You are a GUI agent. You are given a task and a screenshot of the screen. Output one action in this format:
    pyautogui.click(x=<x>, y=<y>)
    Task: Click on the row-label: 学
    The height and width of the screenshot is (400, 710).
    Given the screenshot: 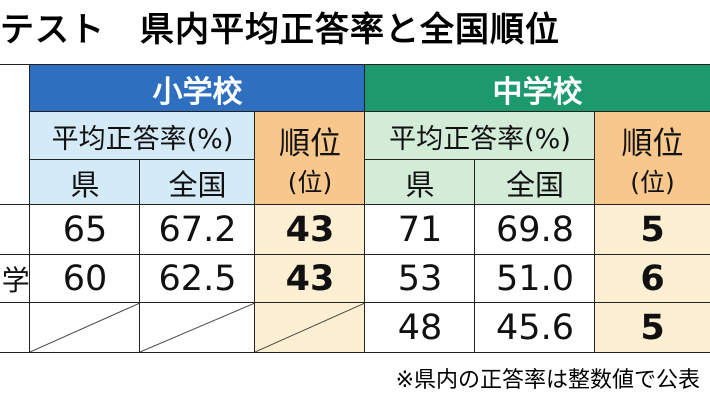 What is the action you would take?
    pyautogui.click(x=15, y=279)
    